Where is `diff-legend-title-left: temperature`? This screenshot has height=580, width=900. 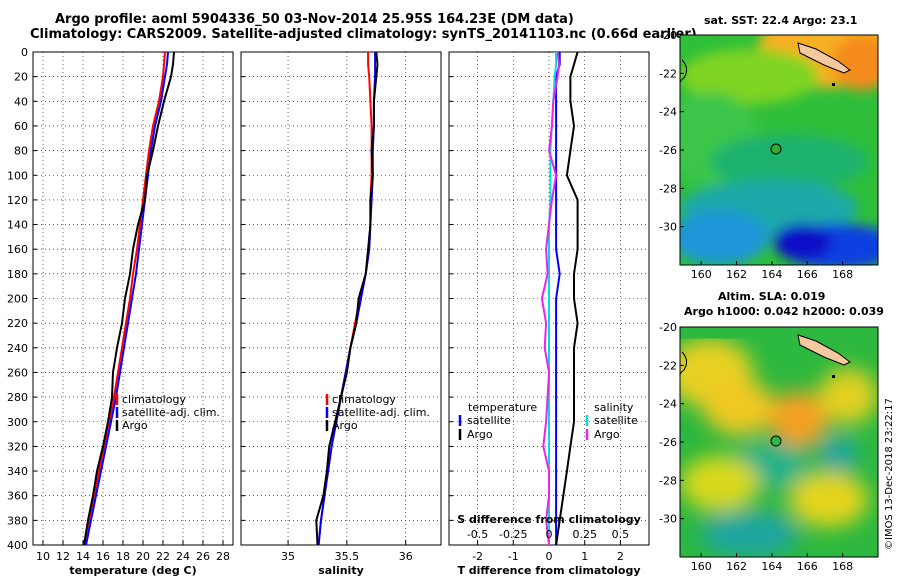
diff-legend-title-left: temperature is located at coordinates (502, 407).